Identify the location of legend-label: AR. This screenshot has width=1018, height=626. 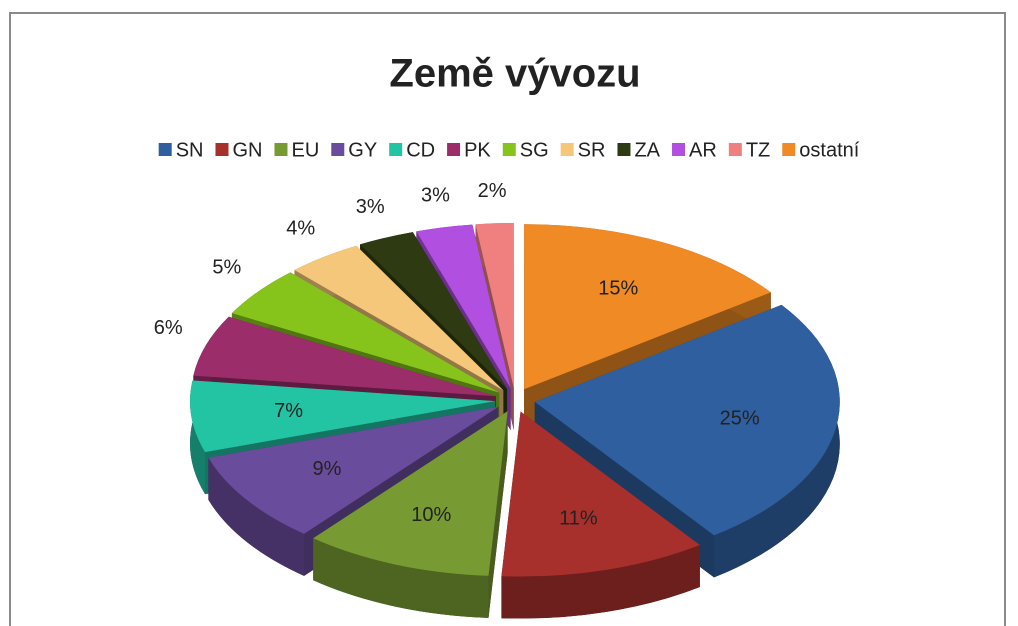
(703, 150).